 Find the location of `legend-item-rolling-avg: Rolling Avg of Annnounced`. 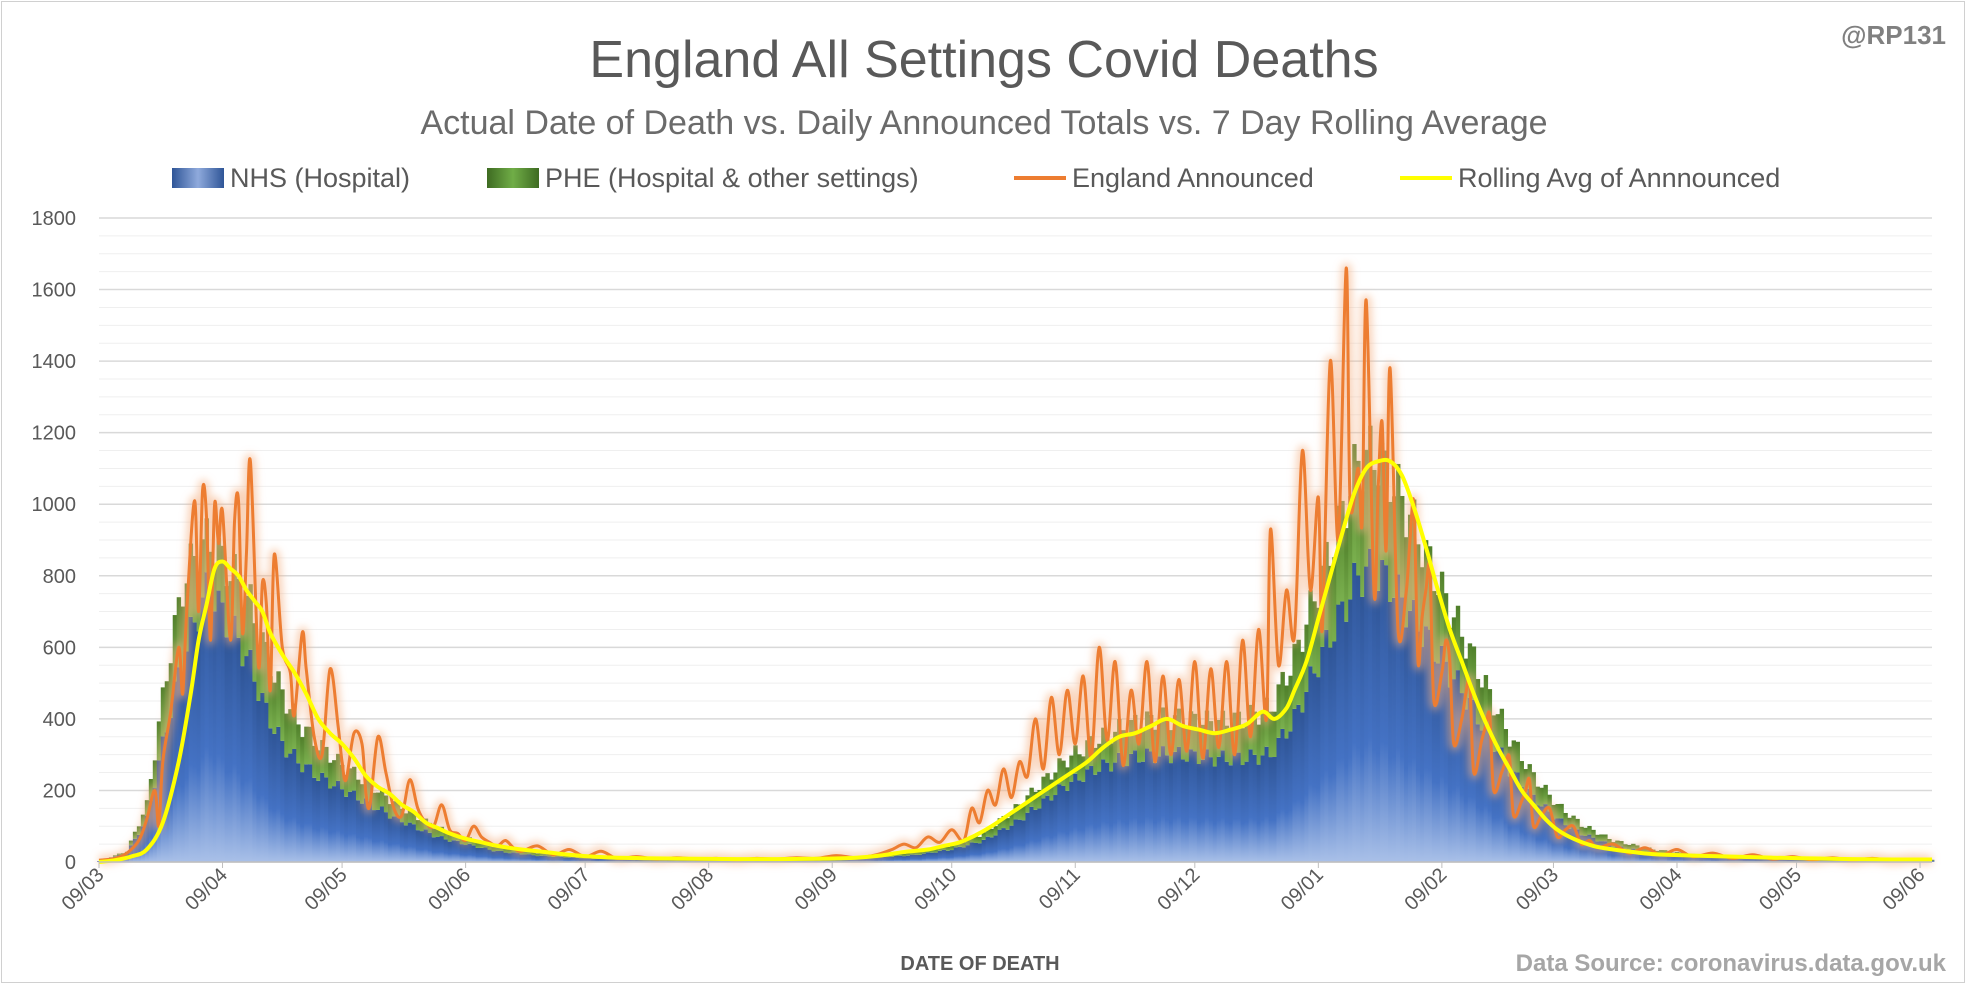

legend-item-rolling-avg: Rolling Avg of Annnounced is located at coordinates (1590, 178).